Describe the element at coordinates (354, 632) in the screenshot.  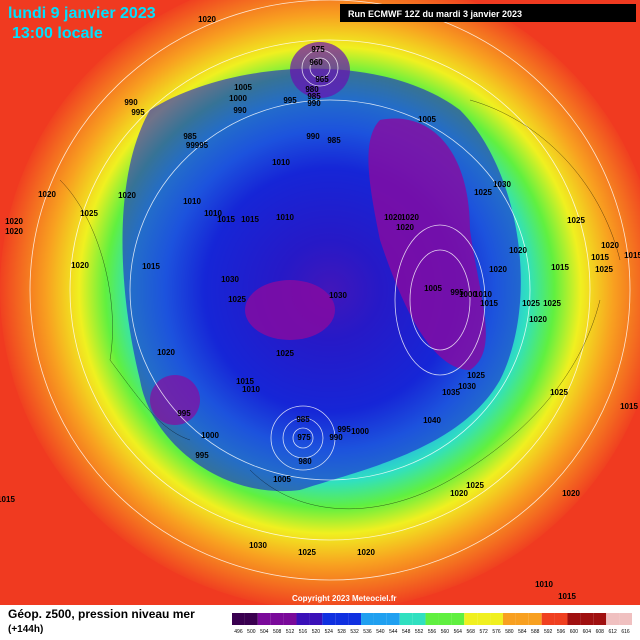
I see `colorbar-tick-label: 532` at that location.